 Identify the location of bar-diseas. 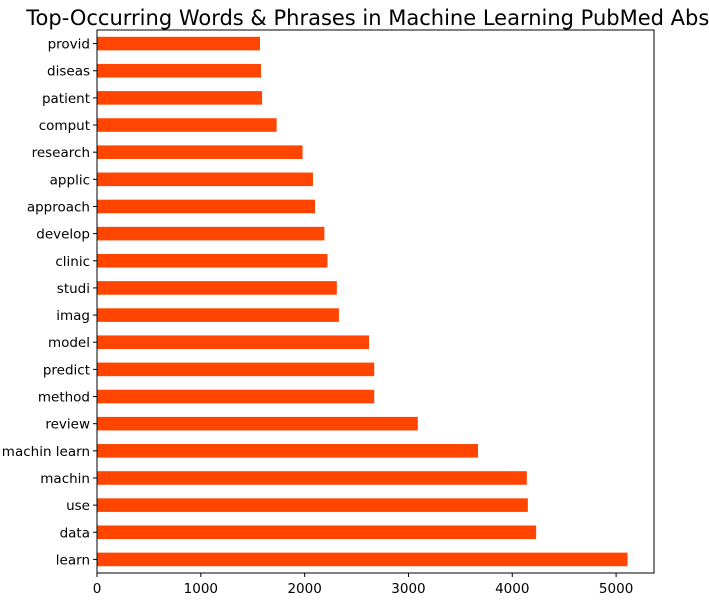
(179, 70).